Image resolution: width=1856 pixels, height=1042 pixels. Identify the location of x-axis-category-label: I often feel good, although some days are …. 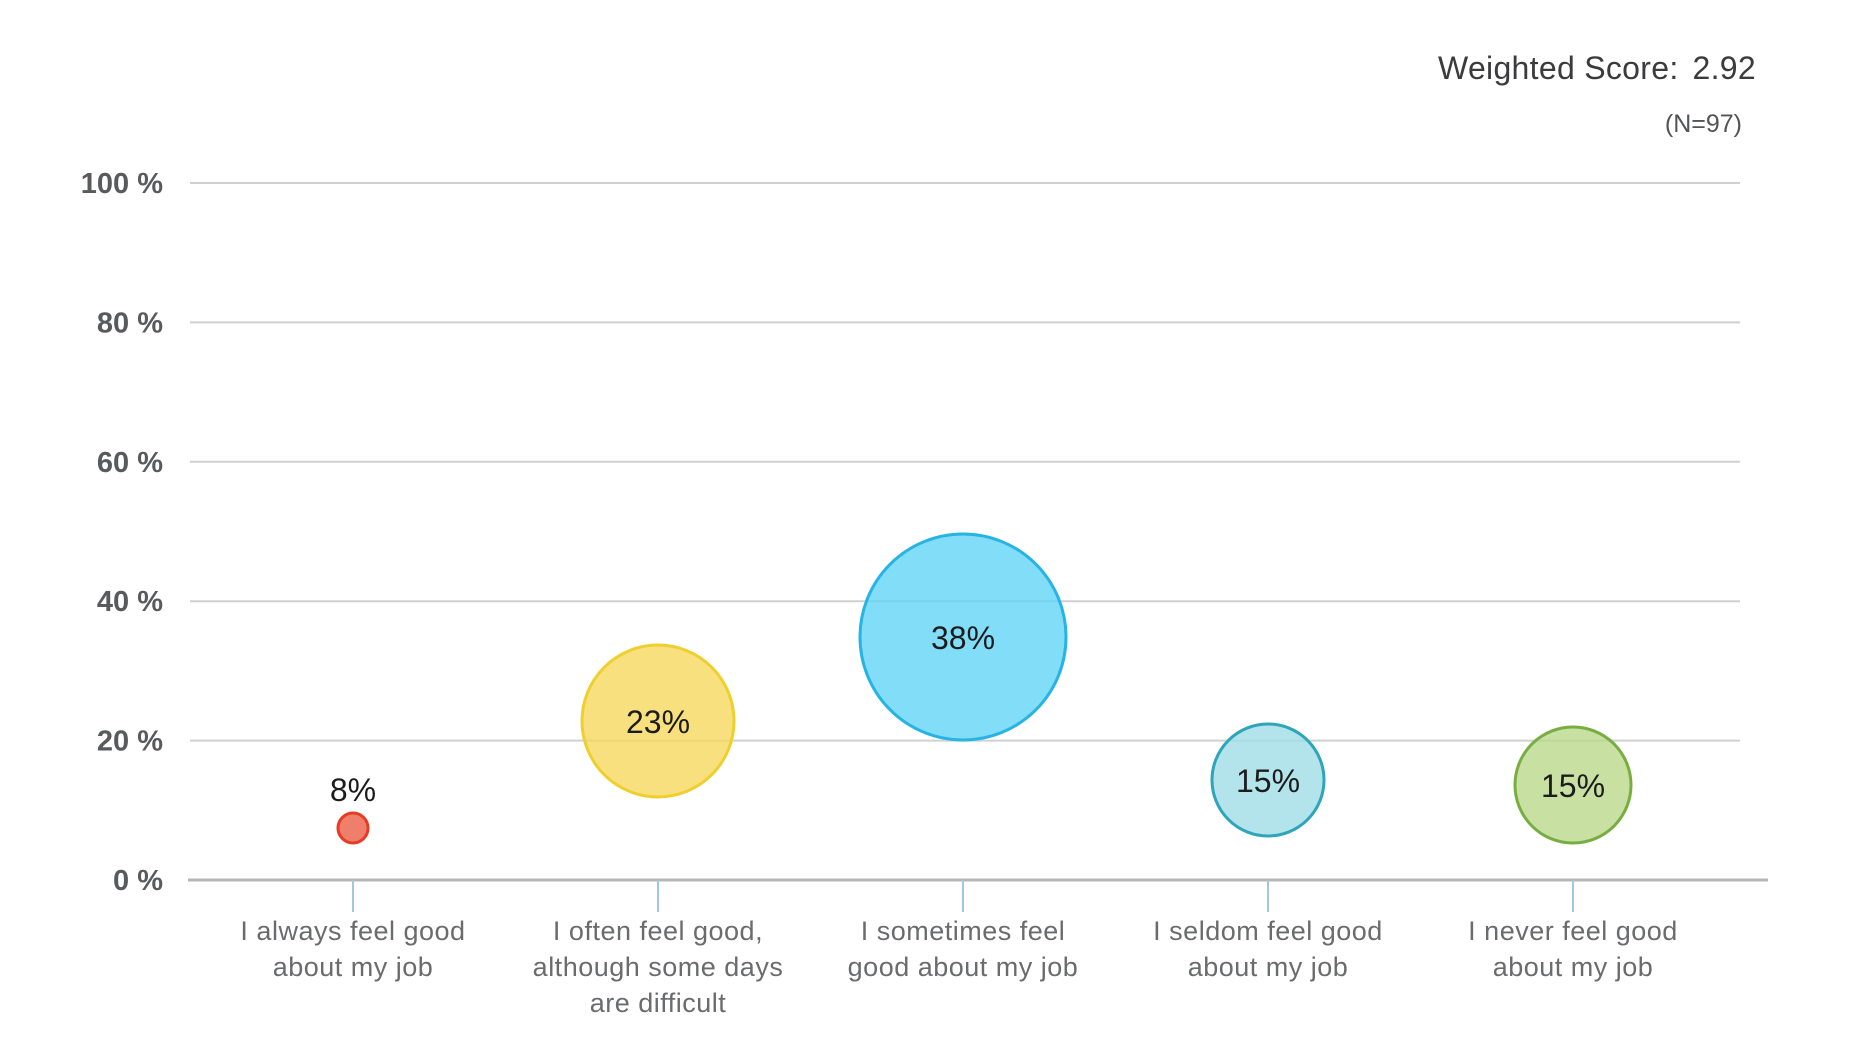
(658, 967).